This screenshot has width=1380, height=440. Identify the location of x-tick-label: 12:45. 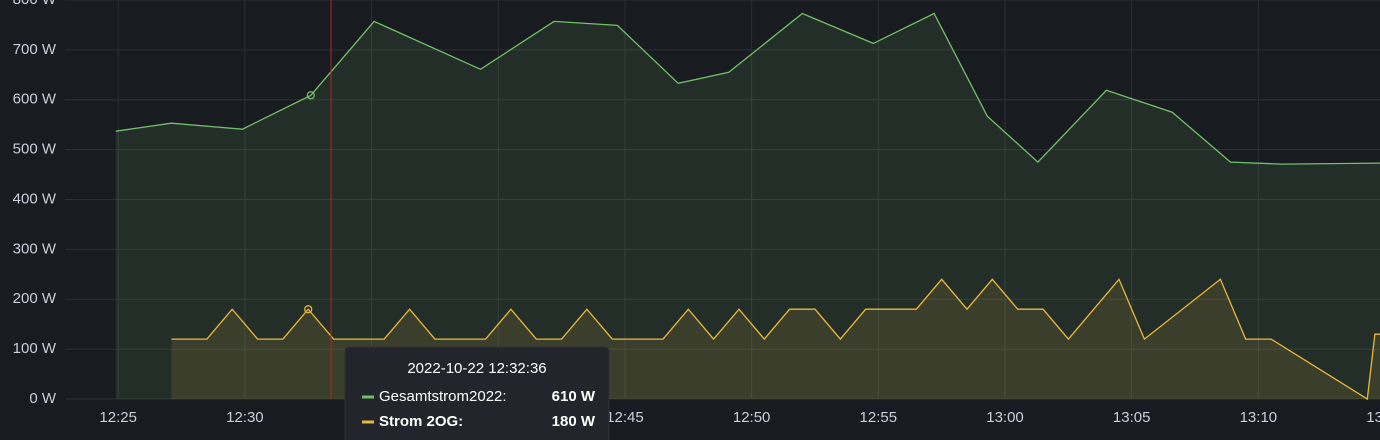
(625, 417).